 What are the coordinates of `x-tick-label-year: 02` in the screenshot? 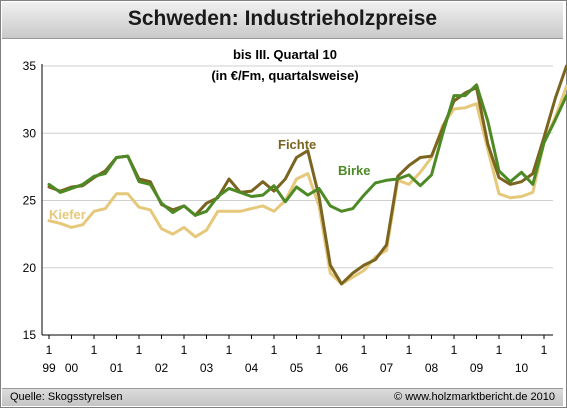 It's located at (162, 368).